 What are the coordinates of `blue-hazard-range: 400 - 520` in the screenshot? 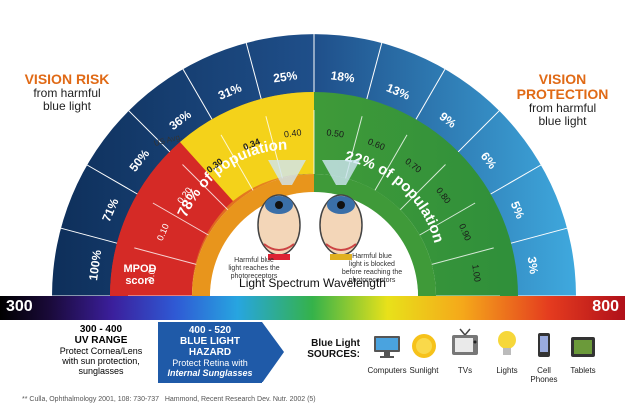 It's located at (210, 330).